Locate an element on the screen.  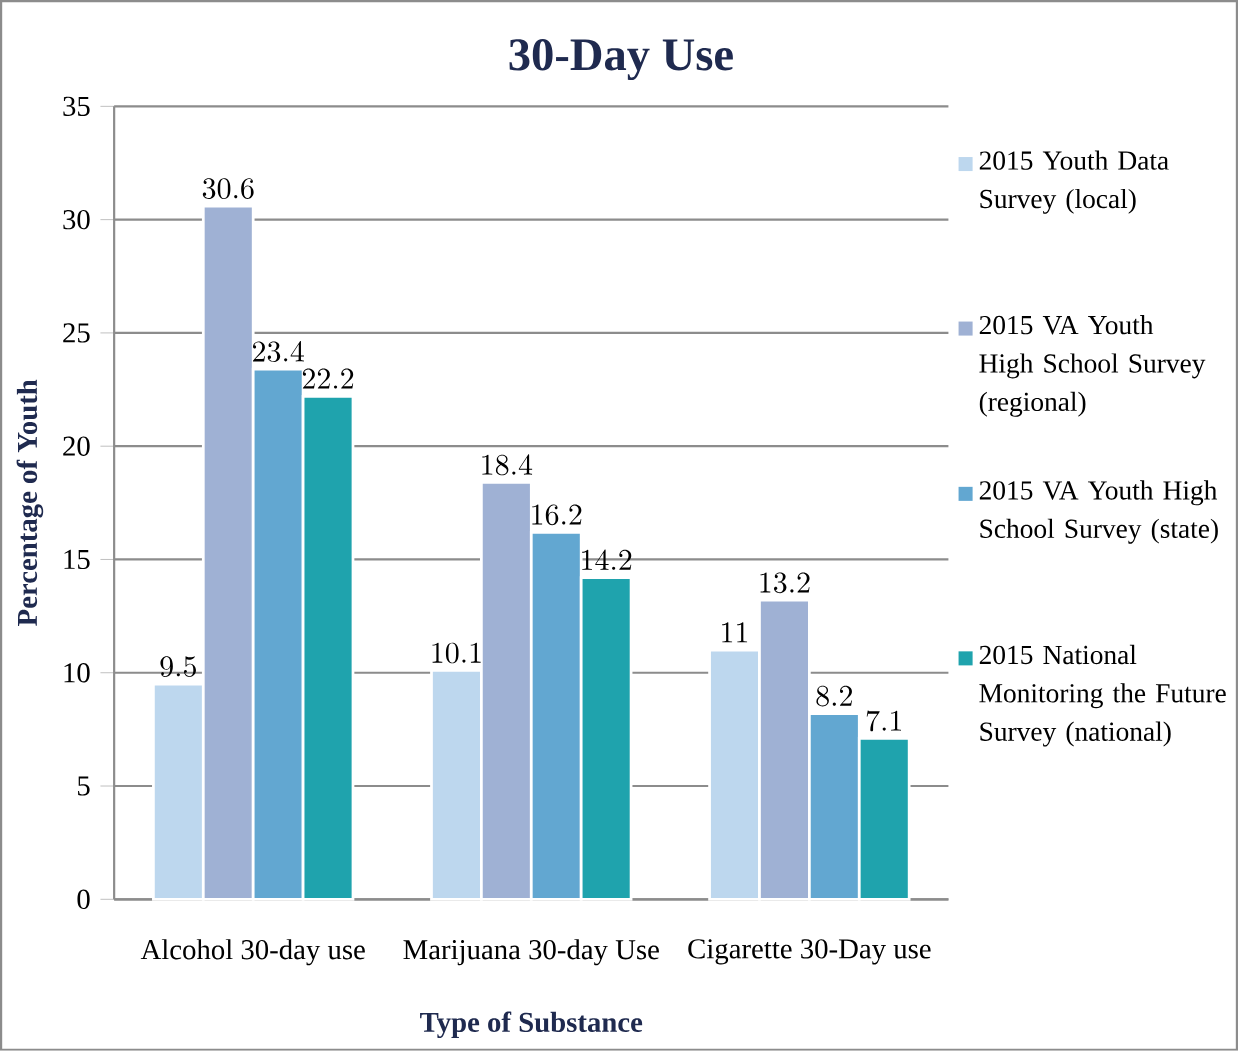
data-label: 8.2 is located at coordinates (834, 696).